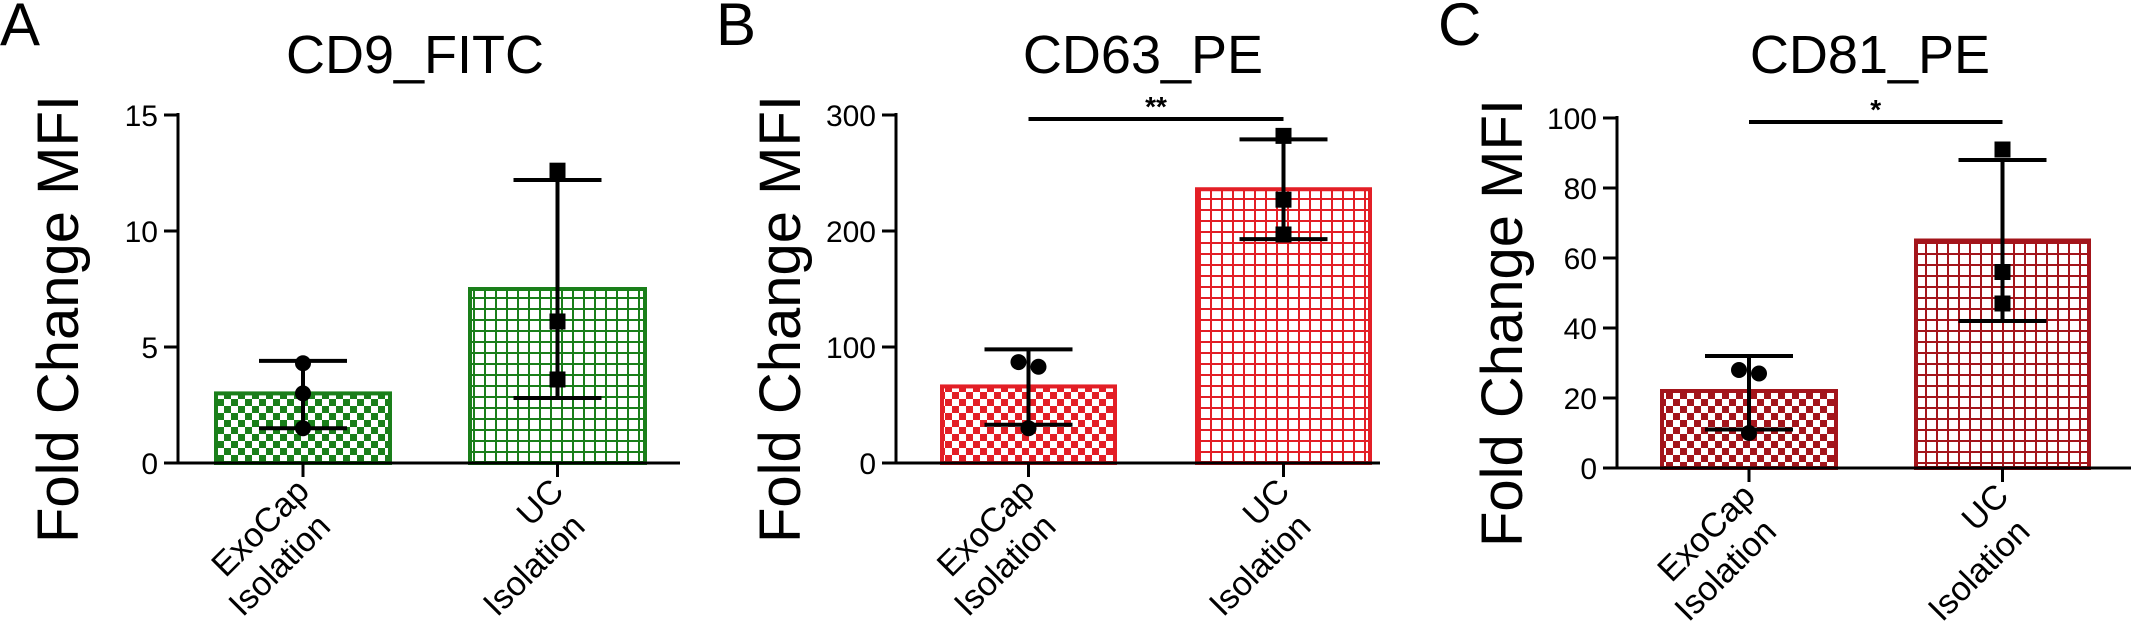  What do you see at coordinates (1870, 55) in the screenshot?
I see `chart-title: CD81_PE` at bounding box center [1870, 55].